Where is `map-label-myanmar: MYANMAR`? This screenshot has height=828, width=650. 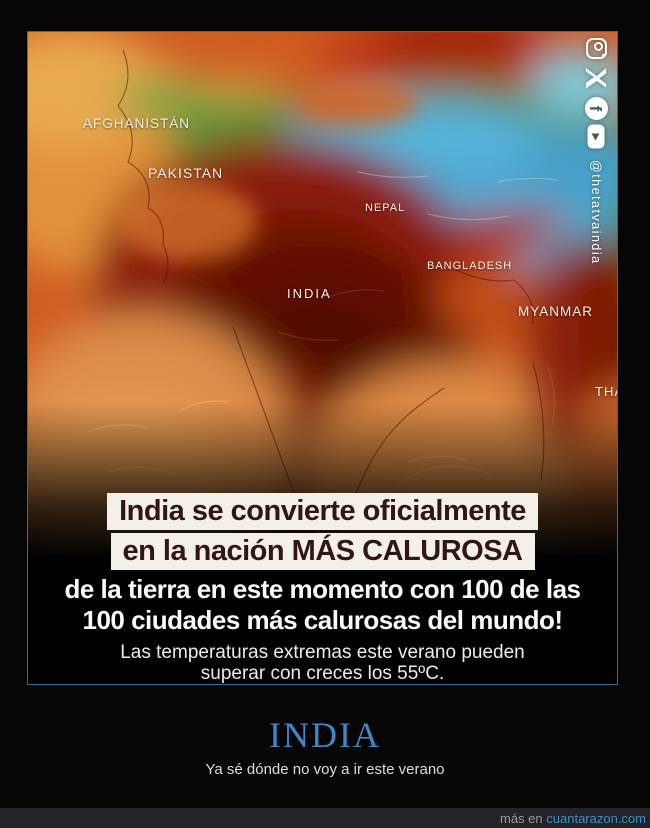
map-label-myanmar: MYANMAR is located at coordinates (556, 311).